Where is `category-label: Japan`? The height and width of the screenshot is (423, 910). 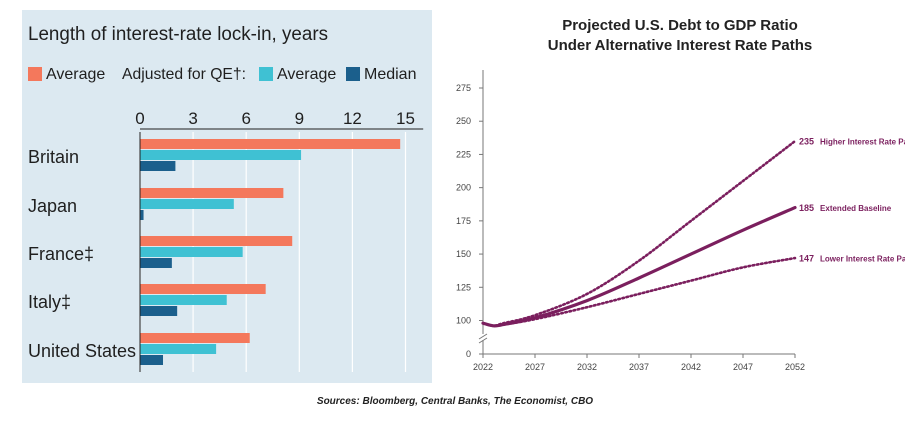 category-label: Japan is located at coordinates (52, 206).